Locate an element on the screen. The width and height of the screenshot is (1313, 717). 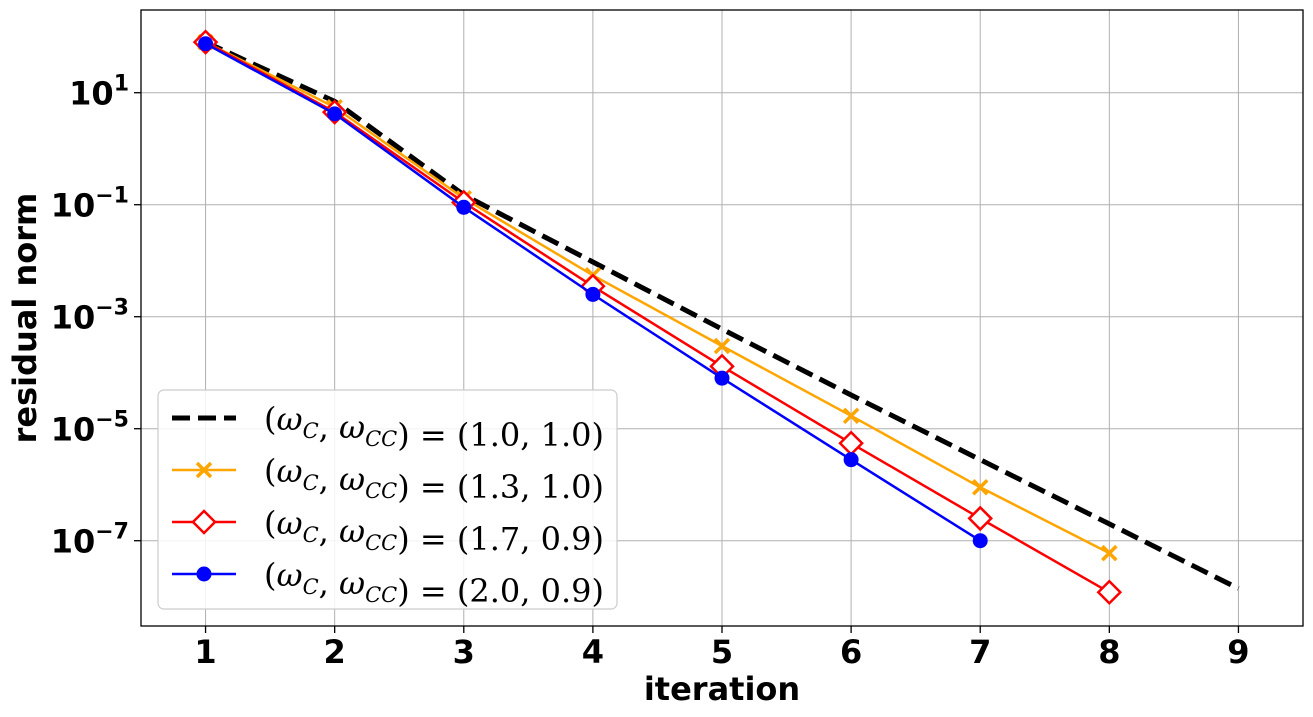
y-tick-label: 10⁻⁷ is located at coordinates (90, 540).